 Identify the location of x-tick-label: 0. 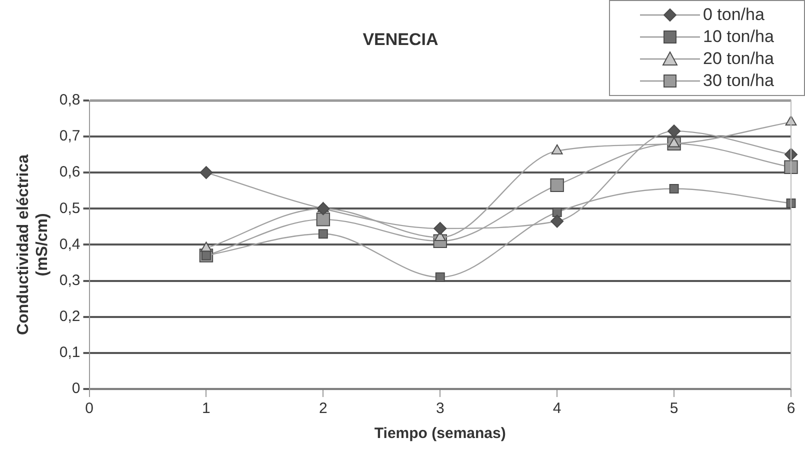
(89, 409).